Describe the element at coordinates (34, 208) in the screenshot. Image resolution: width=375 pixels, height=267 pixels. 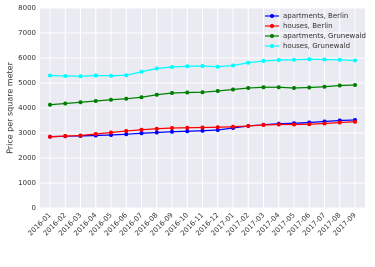
I see `y-tick-label: 0` at that location.